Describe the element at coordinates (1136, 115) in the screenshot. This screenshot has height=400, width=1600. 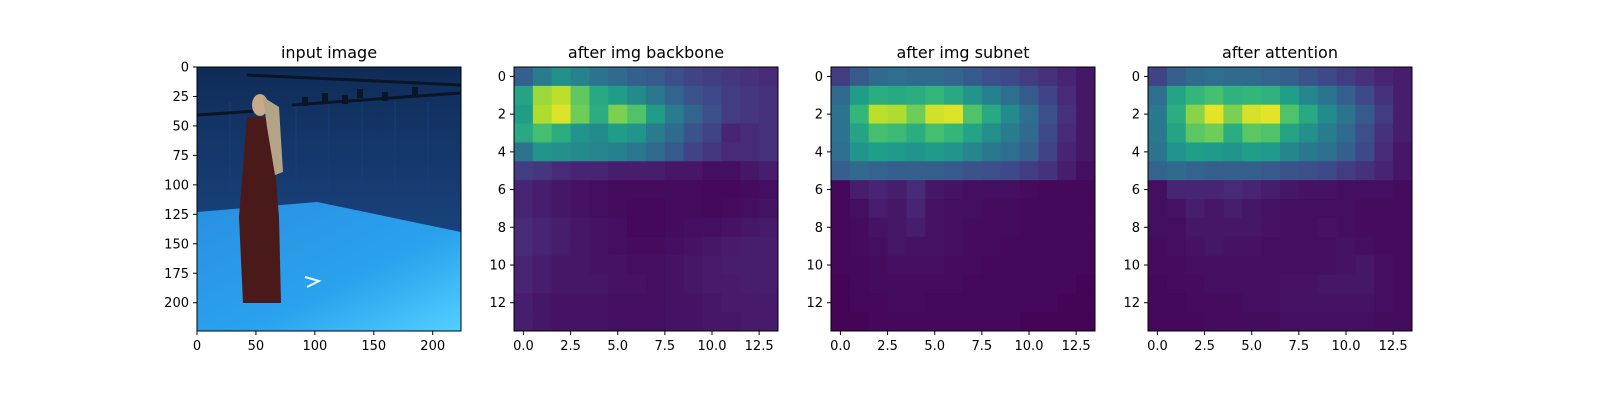
I see `y-tick-label: 2` at that location.